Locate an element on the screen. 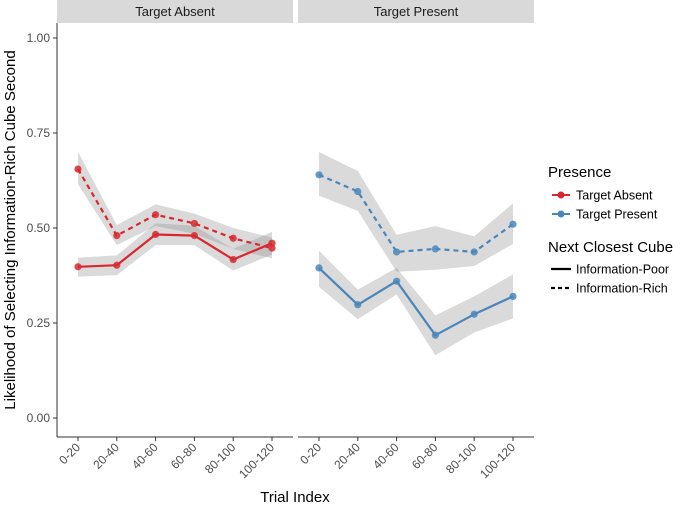  y-tick-label: 0.75 is located at coordinates (39, 133).